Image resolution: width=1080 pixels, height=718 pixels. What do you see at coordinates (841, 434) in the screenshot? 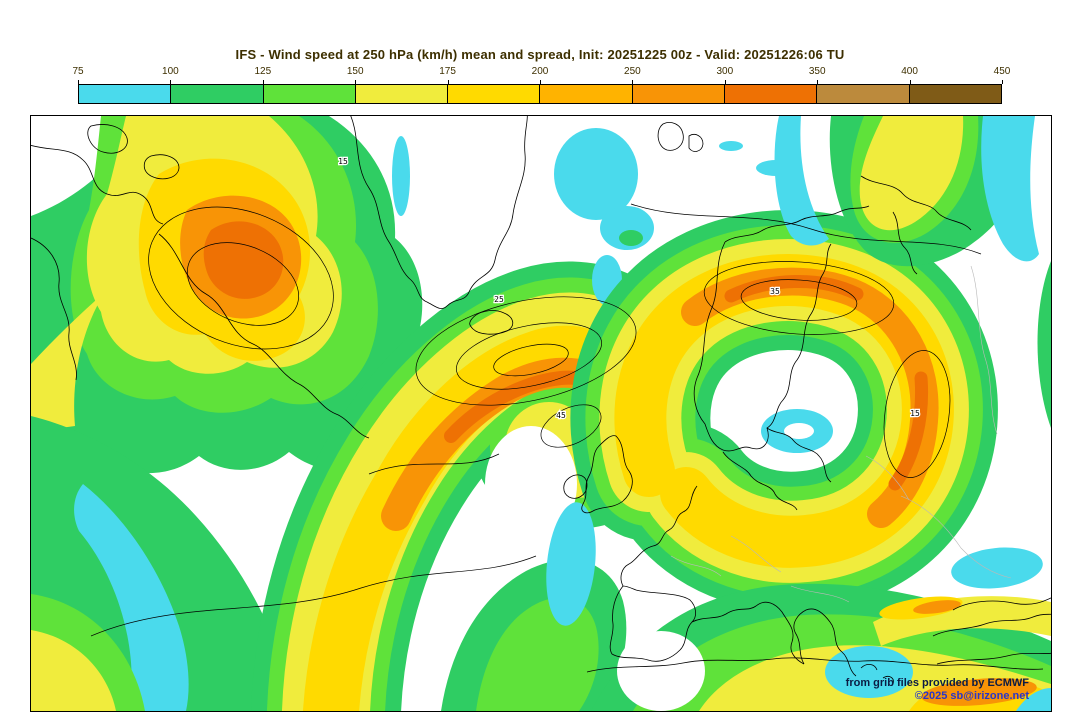
I see `country-borders` at bounding box center [841, 434].